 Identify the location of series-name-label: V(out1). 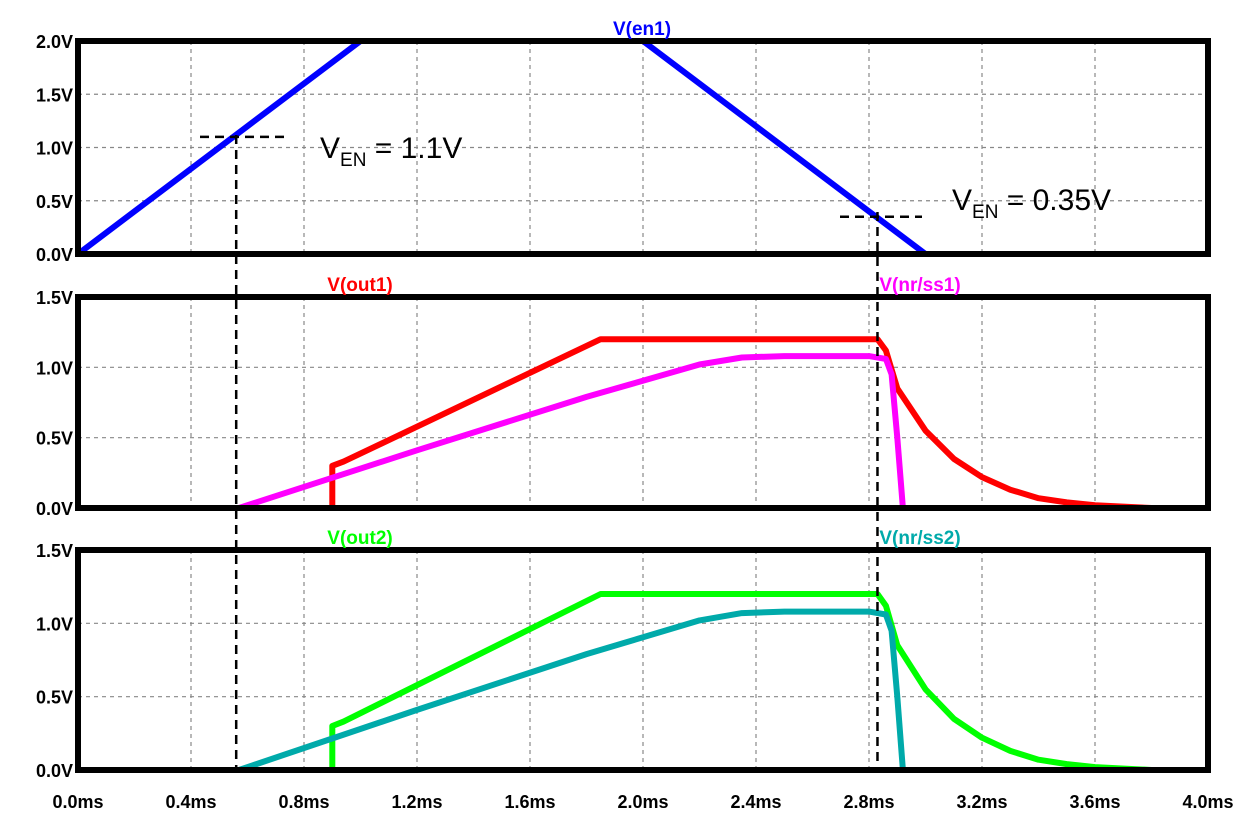
(359, 285).